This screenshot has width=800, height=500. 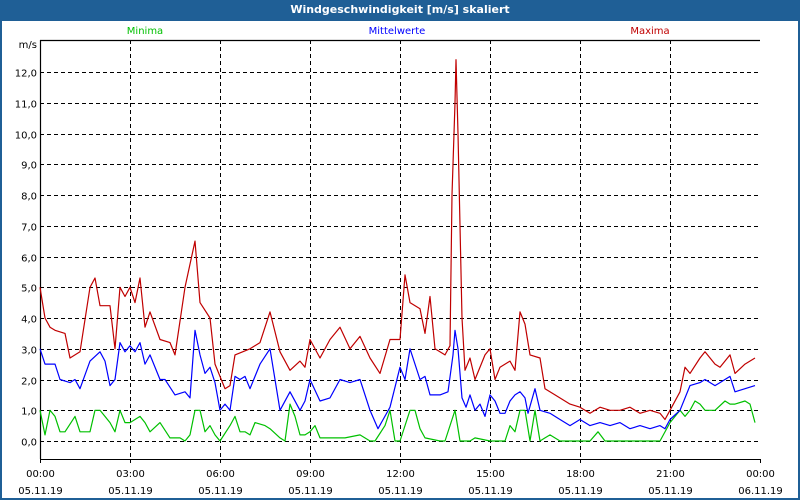 I want to click on x-tick-date: 06.11.19, so click(x=760, y=491).